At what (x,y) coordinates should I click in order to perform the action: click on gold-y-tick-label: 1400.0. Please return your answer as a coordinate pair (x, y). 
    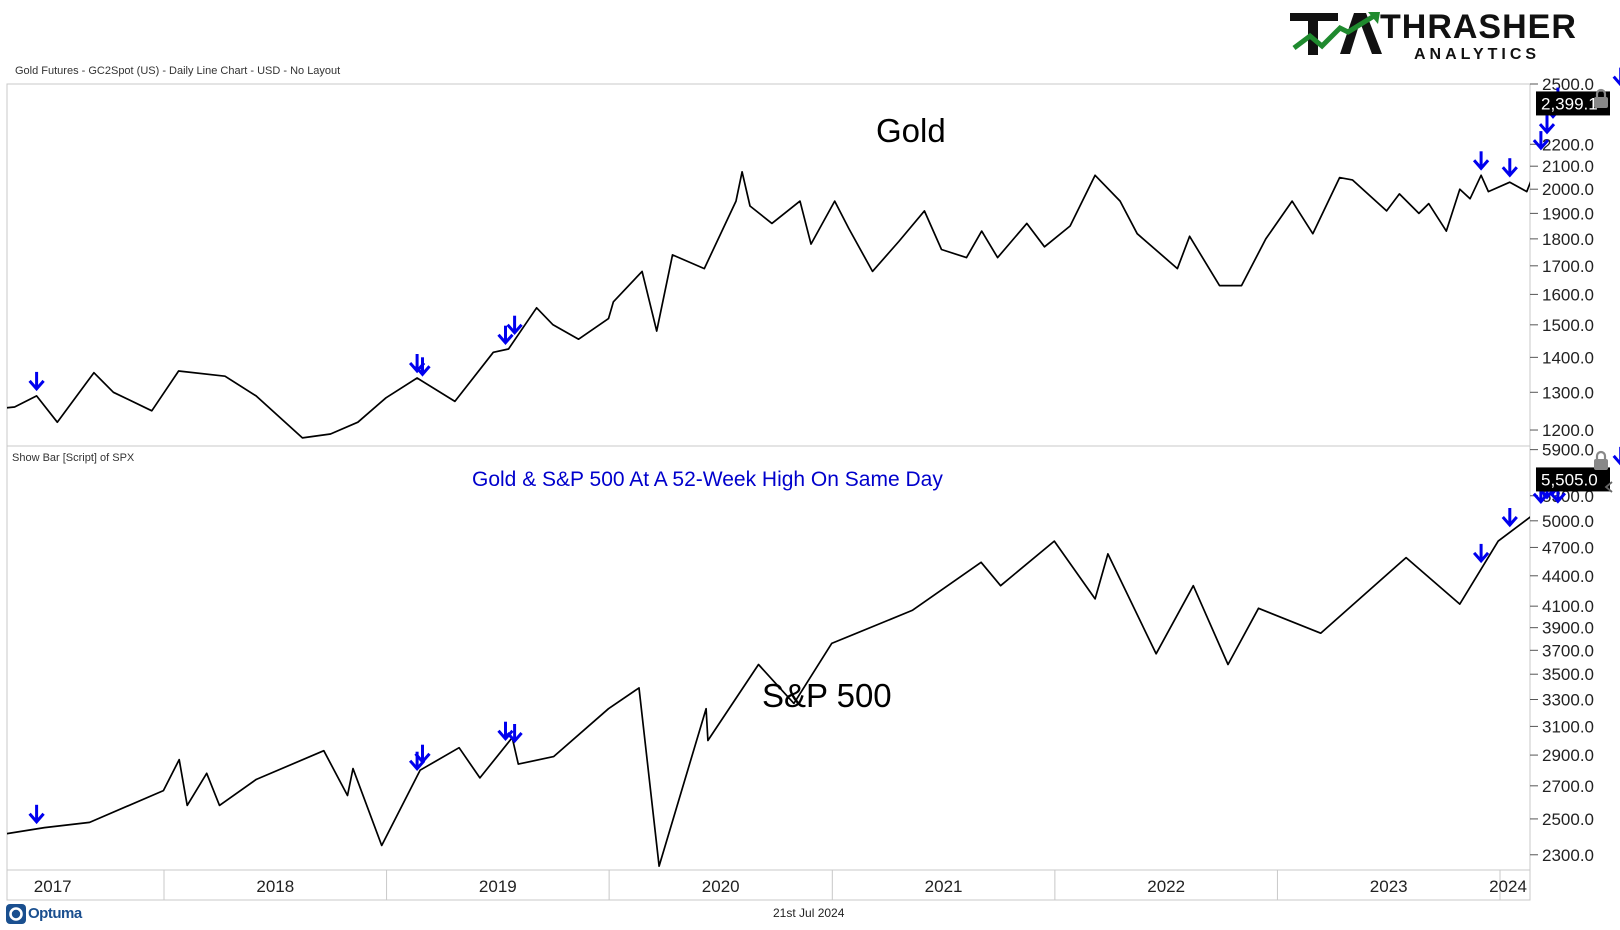
    Looking at the image, I should click on (1568, 357).